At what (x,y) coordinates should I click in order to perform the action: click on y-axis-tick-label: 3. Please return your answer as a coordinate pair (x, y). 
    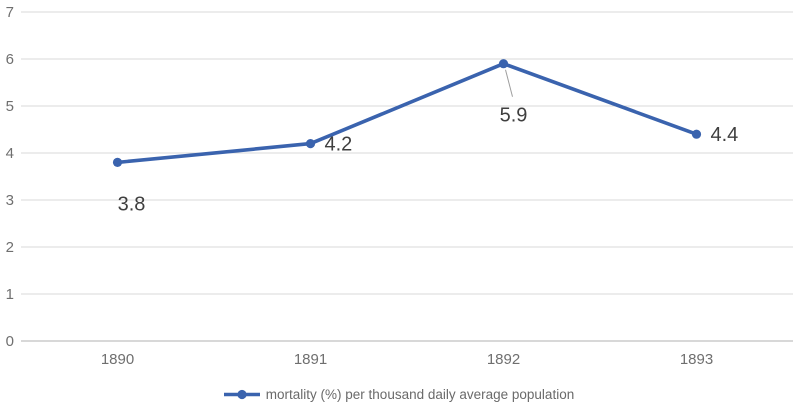
    Looking at the image, I should click on (10, 200).